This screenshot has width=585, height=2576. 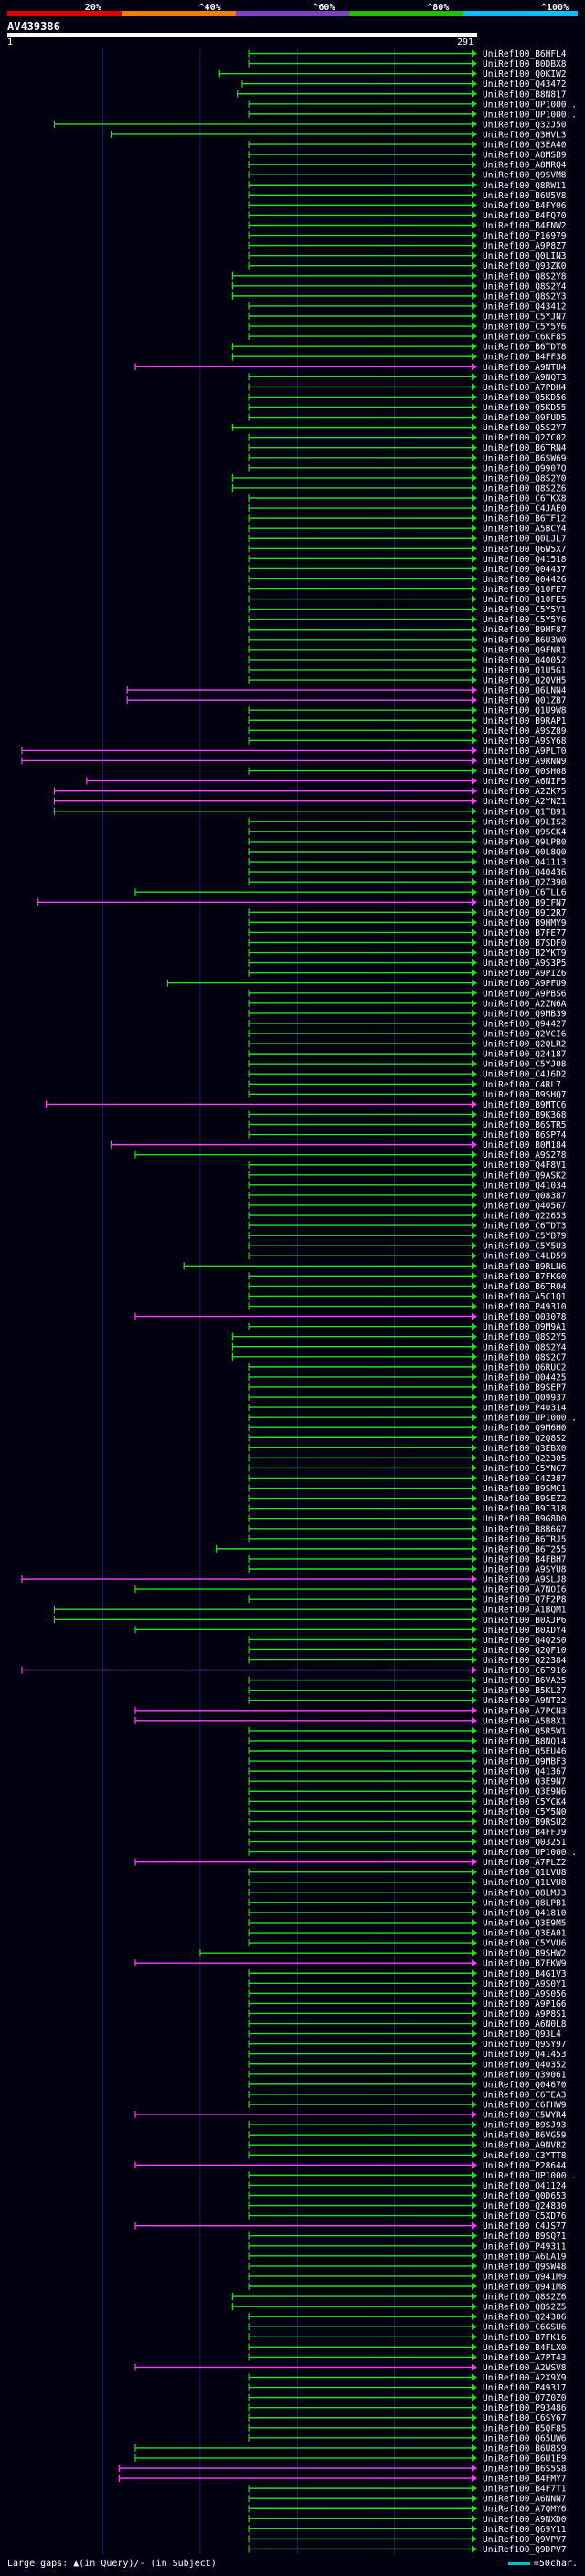 What do you see at coordinates (525, 2065) in the screenshot?
I see `hit-label: UniRef100_Q40352` at bounding box center [525, 2065].